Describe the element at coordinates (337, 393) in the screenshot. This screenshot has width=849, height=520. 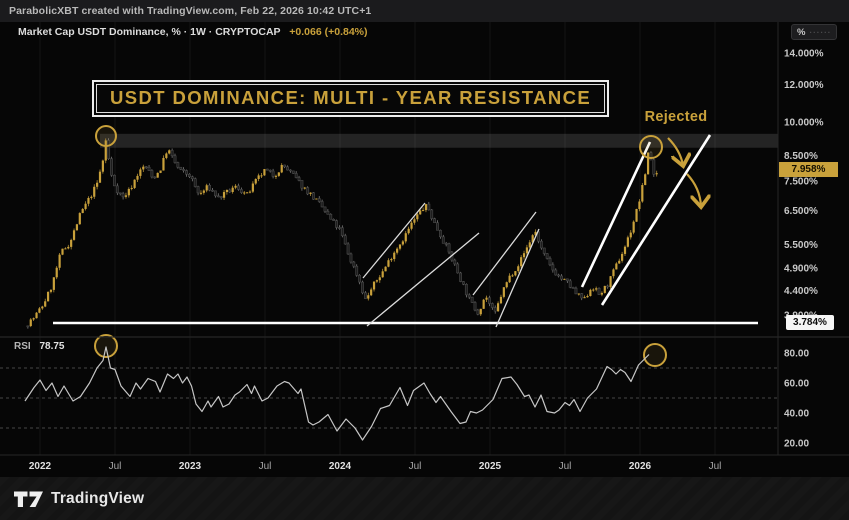
I see `rsi-line` at that location.